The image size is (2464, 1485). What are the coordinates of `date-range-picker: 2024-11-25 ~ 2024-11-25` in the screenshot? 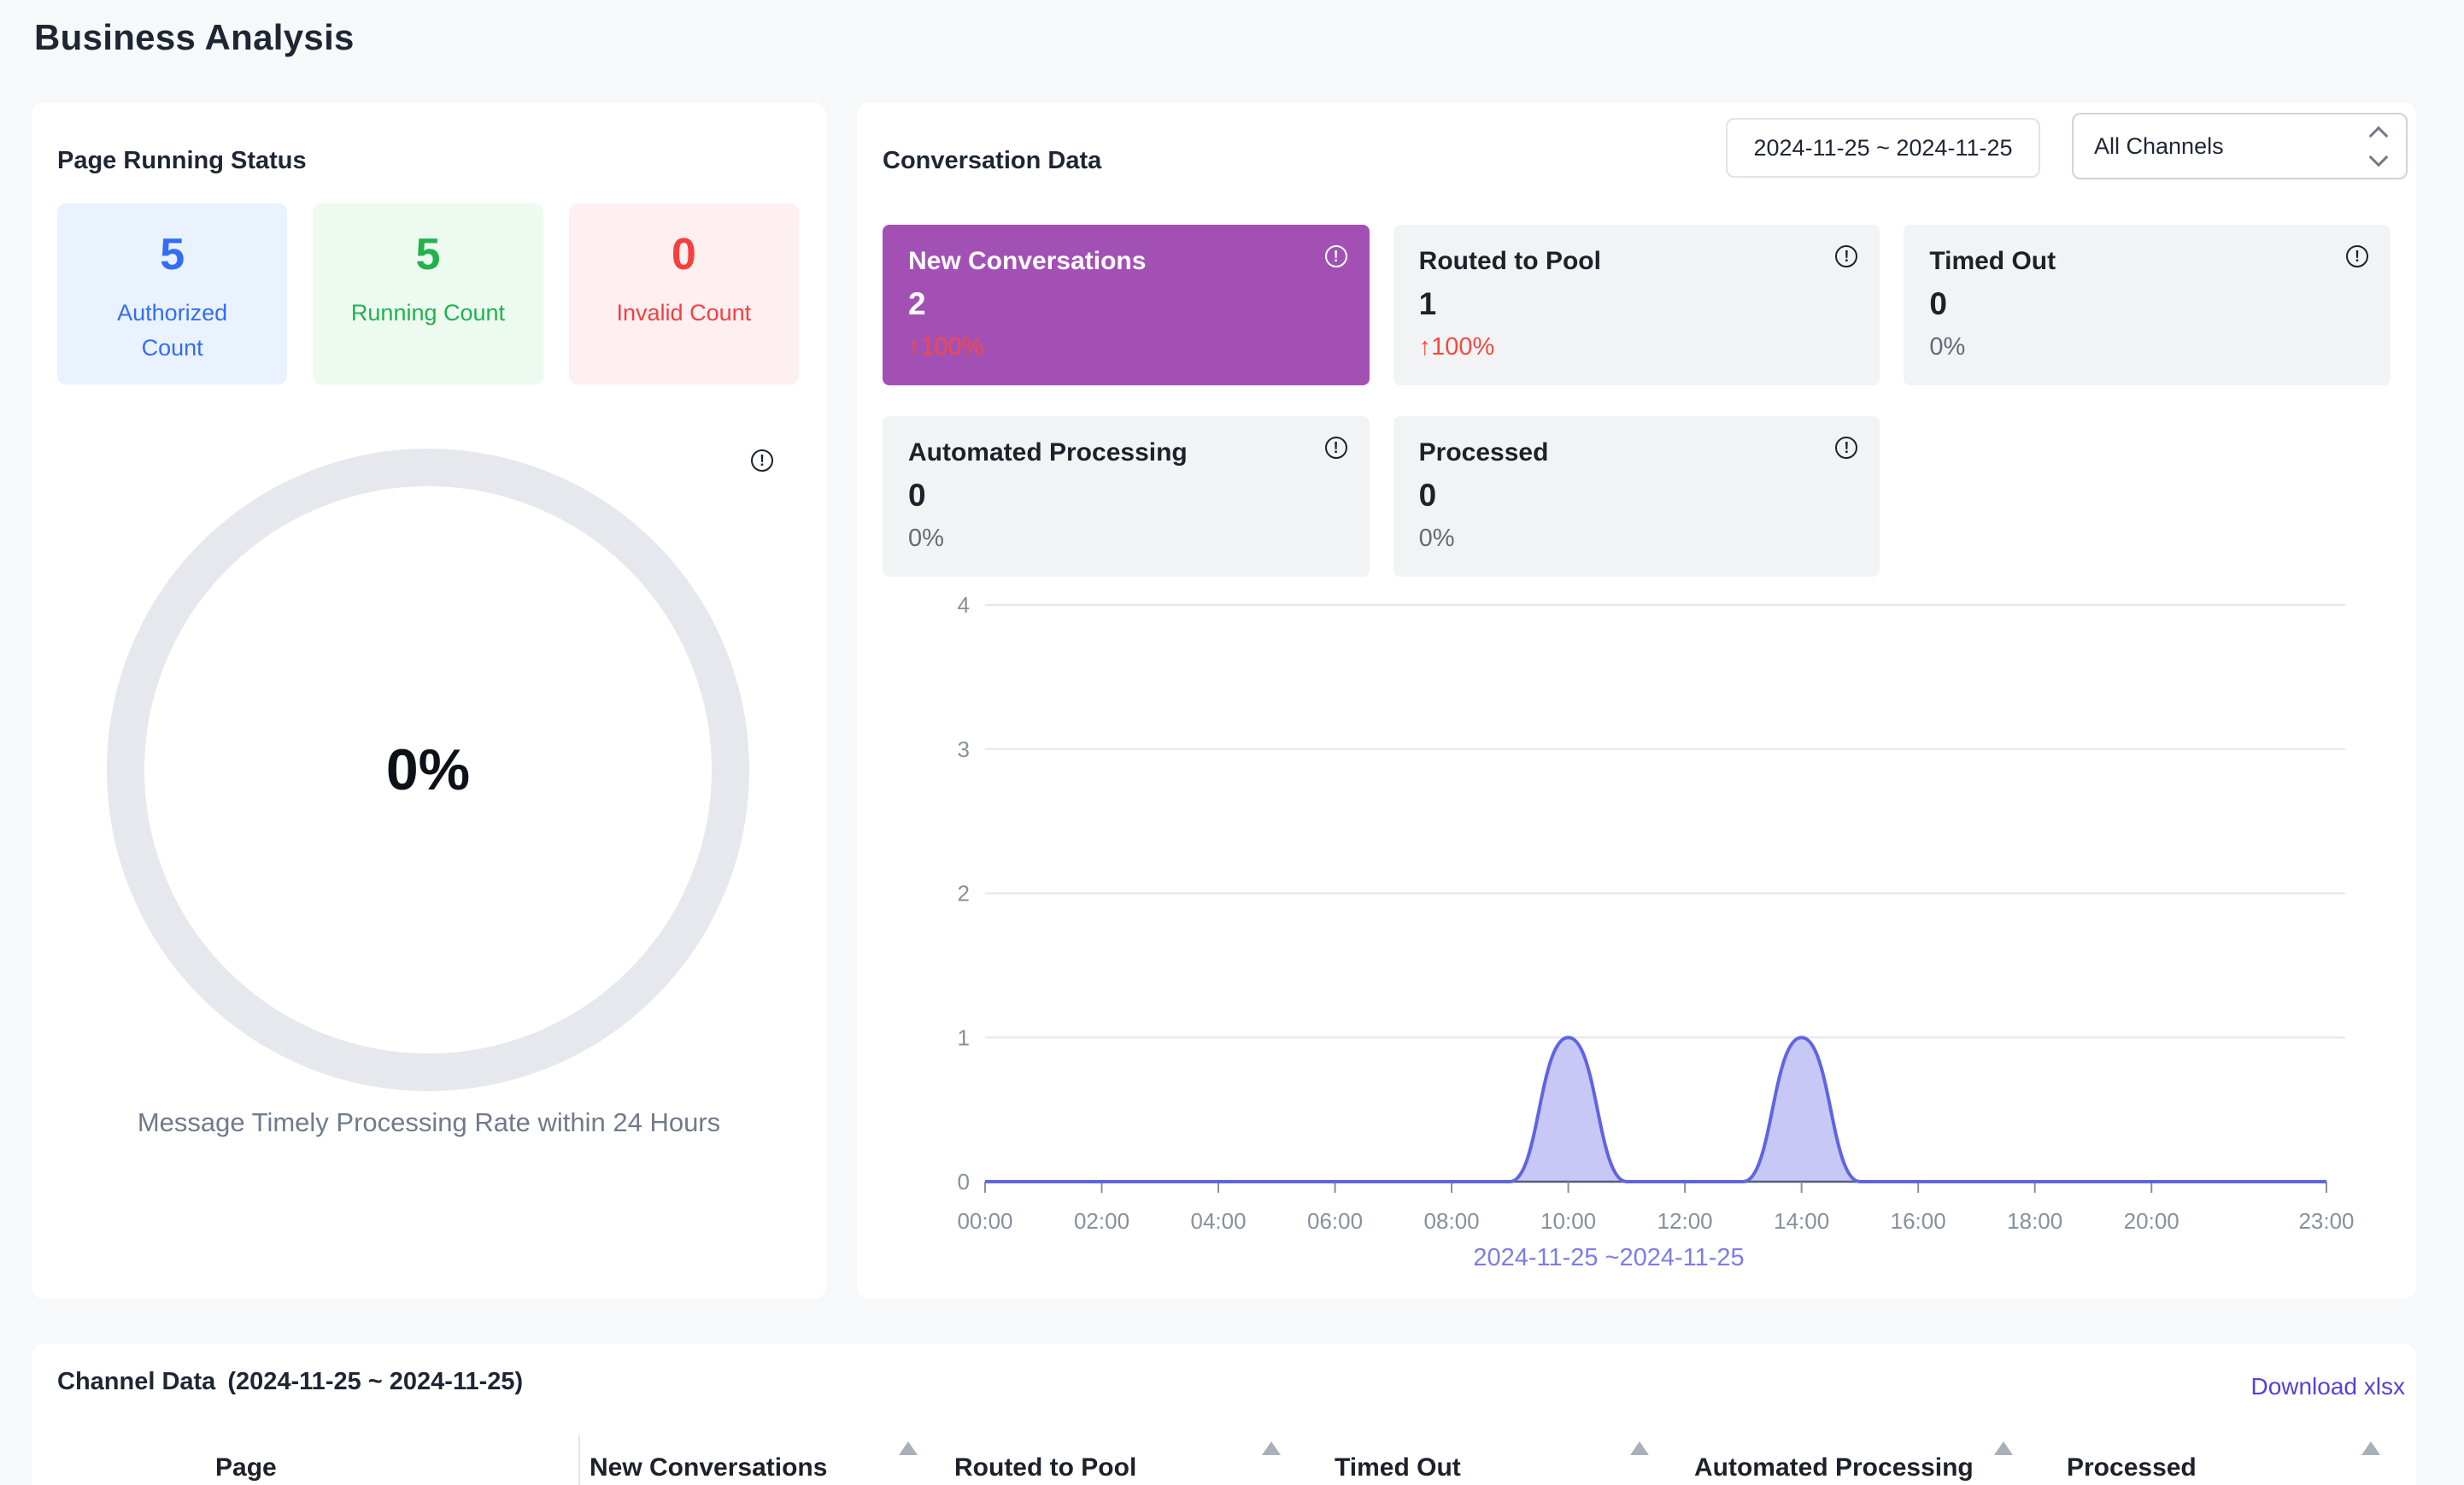 It's located at (1883, 148).